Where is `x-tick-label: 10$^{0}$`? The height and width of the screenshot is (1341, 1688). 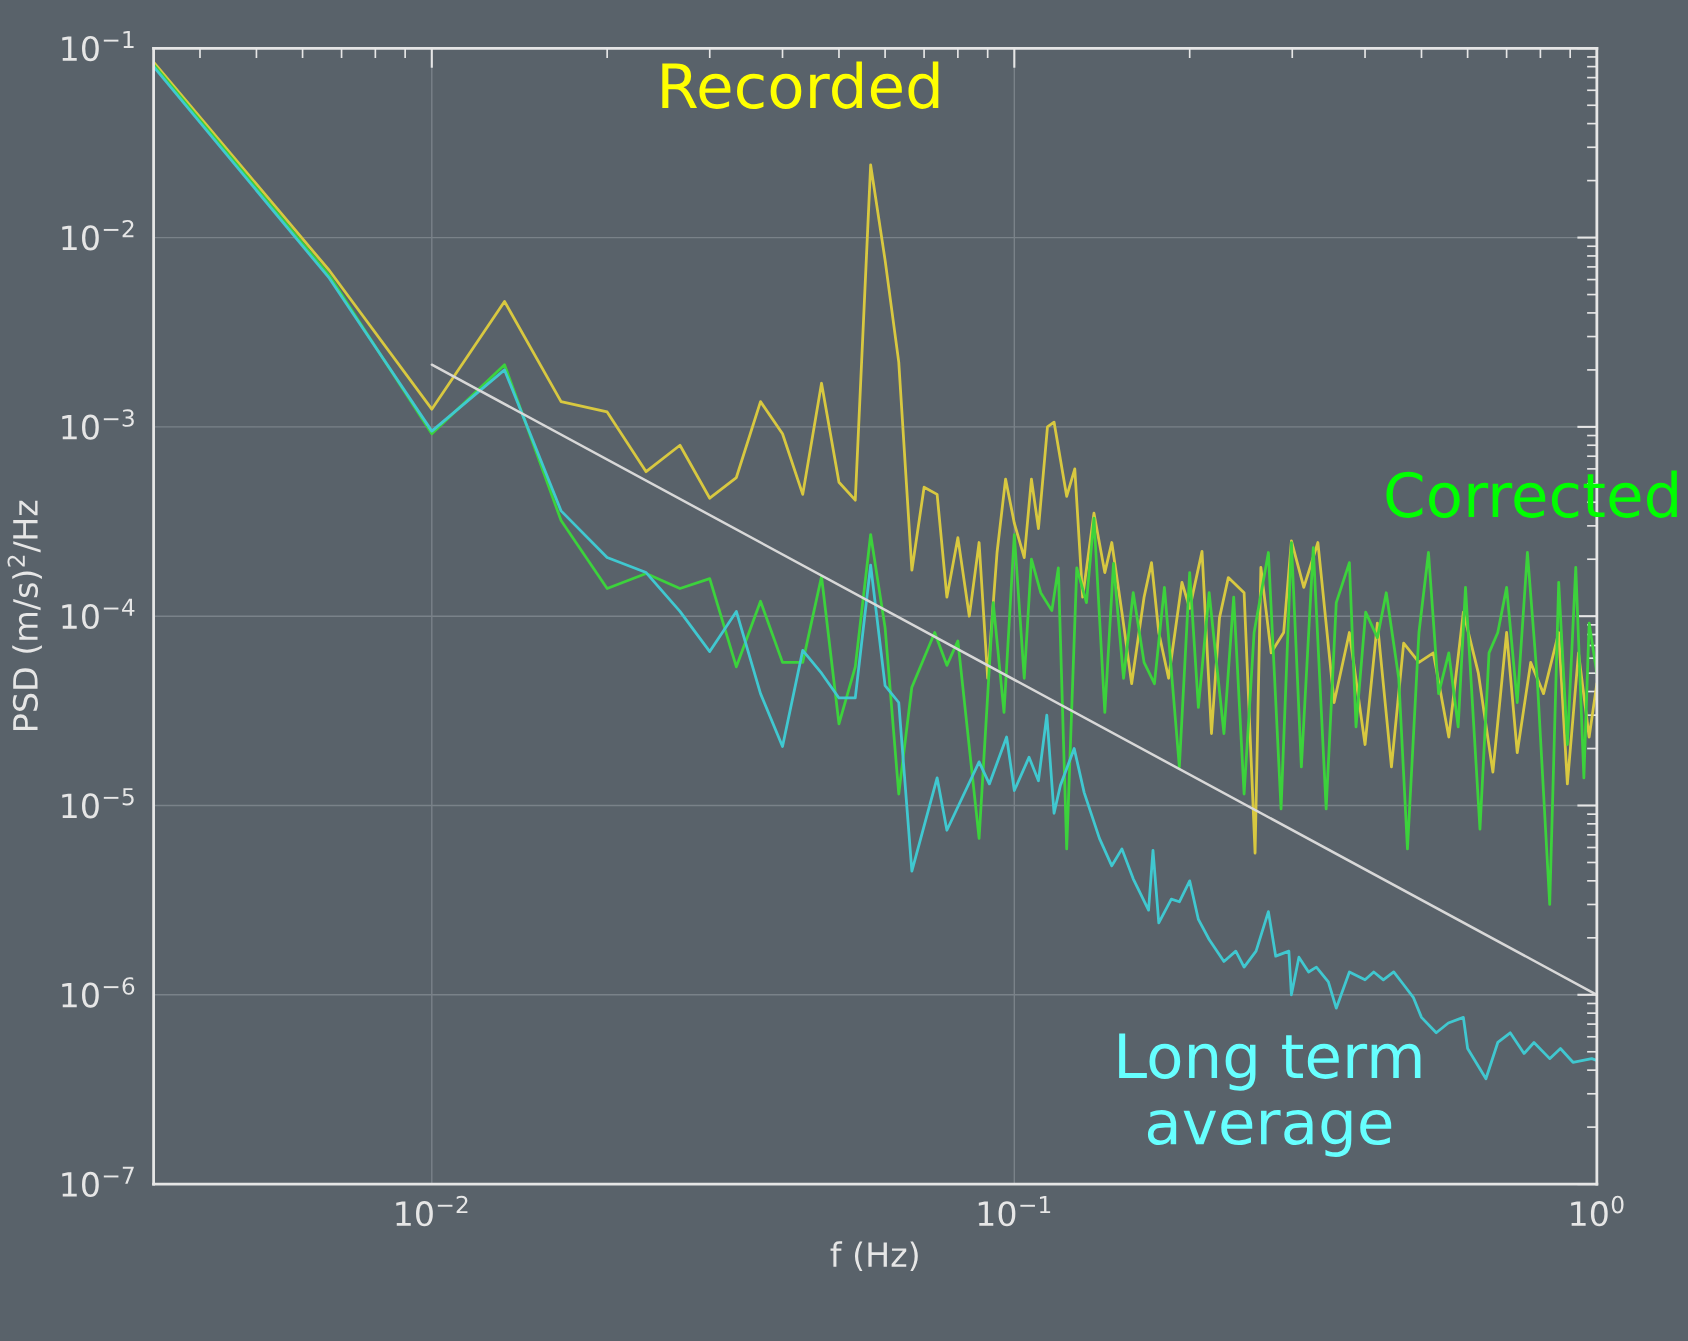 x-tick-label: 10$^{0}$ is located at coordinates (1597, 1211).